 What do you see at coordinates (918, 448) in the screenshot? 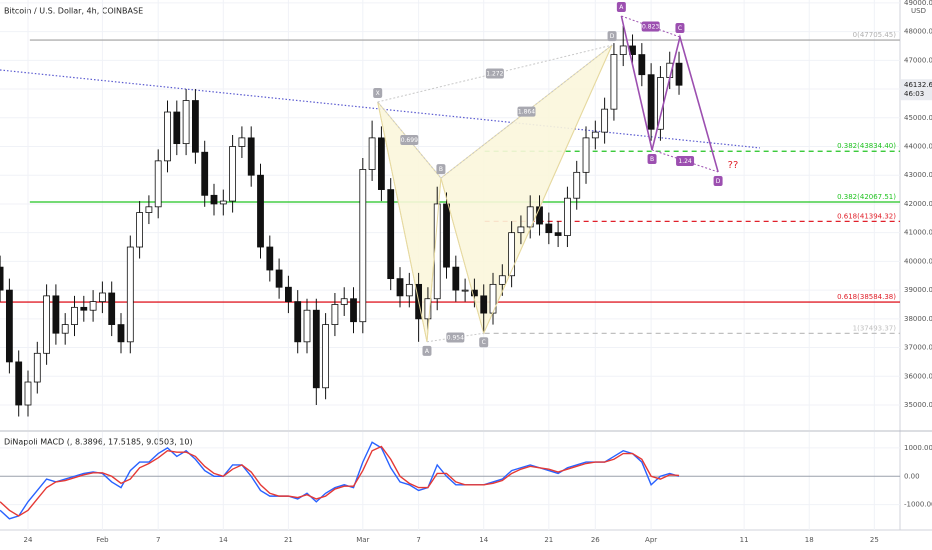
I see `y-tick-label: 1000.00` at bounding box center [918, 448].